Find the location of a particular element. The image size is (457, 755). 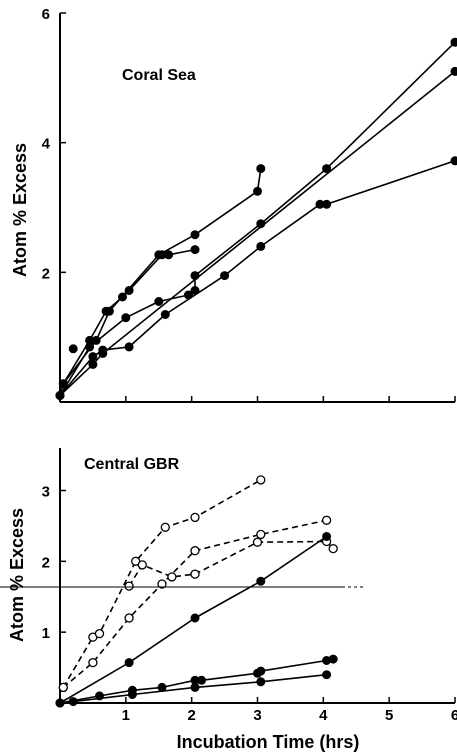

coral-sea-y-tick-label: 4 is located at coordinates (46, 144).